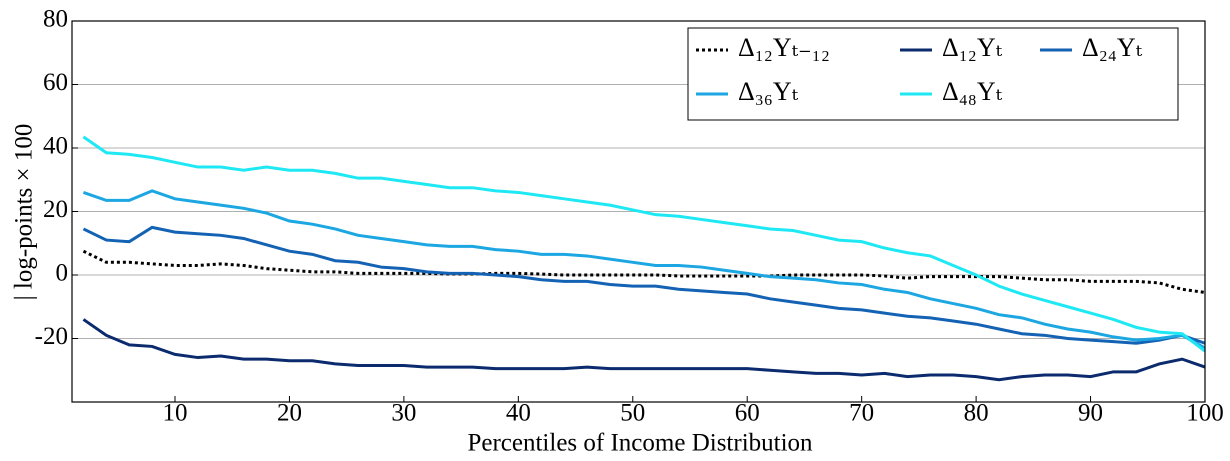 This screenshot has width=1230, height=461. Describe the element at coordinates (972, 91) in the screenshot. I see `legend-label: Δ₄₈Yₜ` at that location.